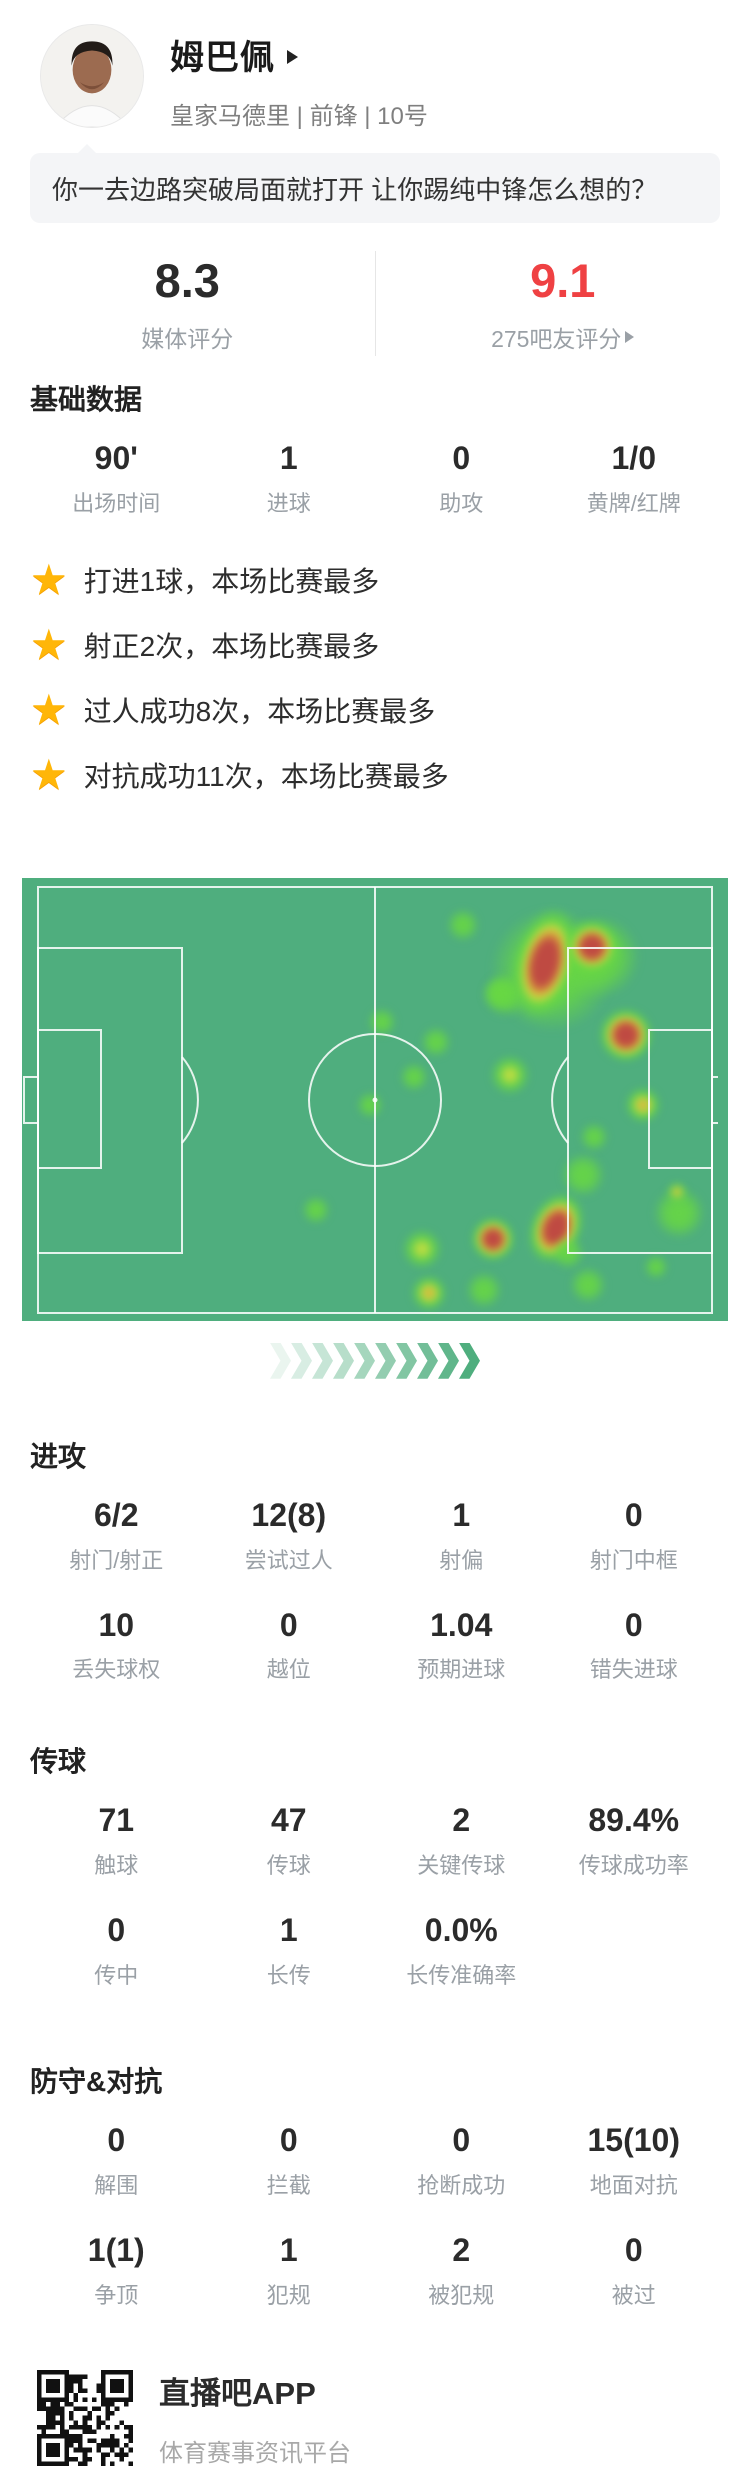  What do you see at coordinates (461, 478) in the screenshot?
I see `stat-assists: 0 助攻` at bounding box center [461, 478].